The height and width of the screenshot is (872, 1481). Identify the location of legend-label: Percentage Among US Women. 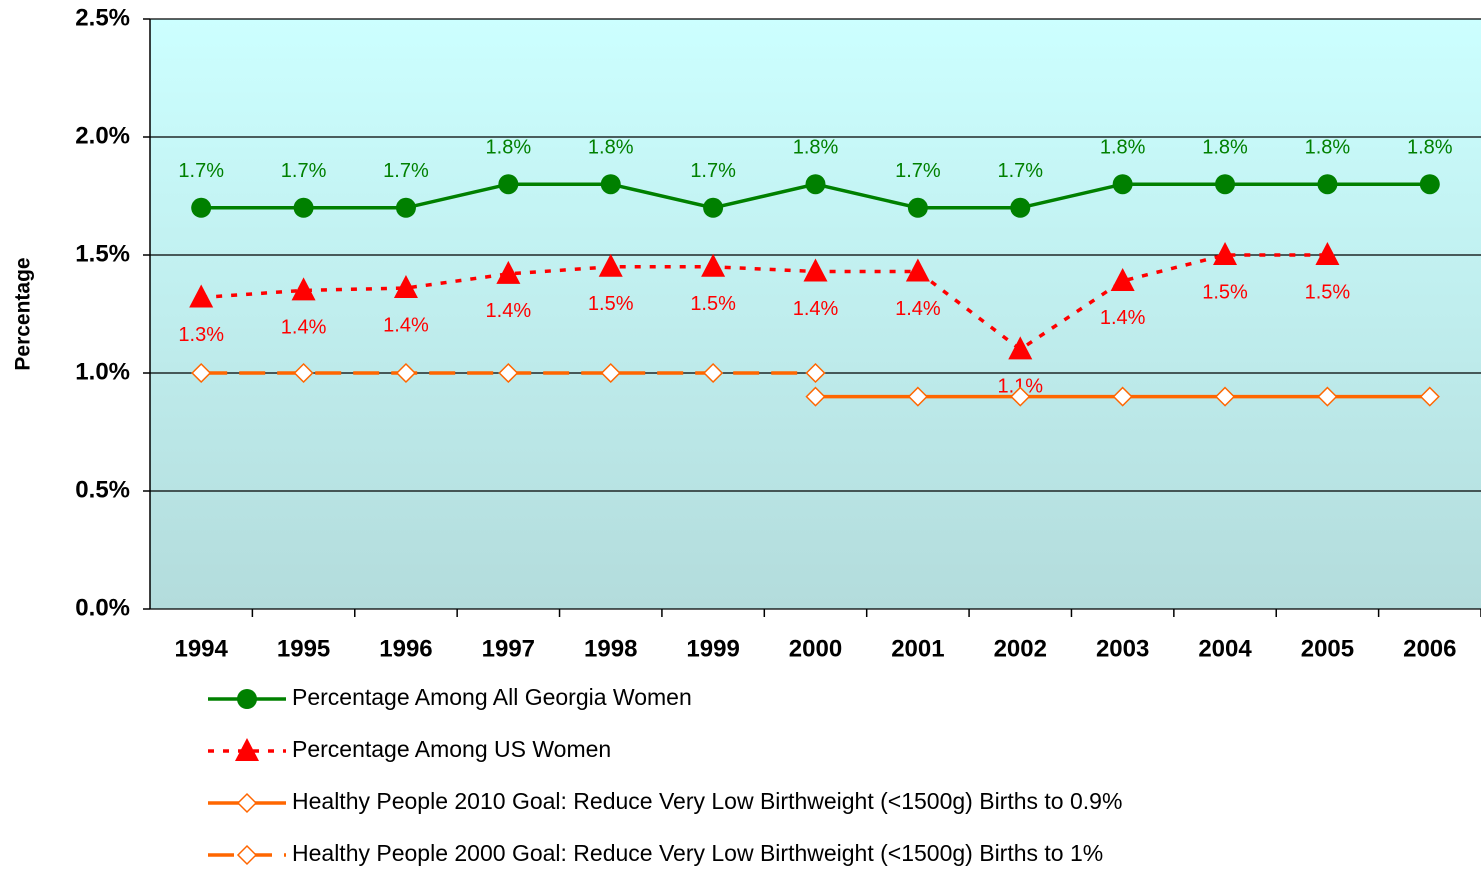
(451, 749).